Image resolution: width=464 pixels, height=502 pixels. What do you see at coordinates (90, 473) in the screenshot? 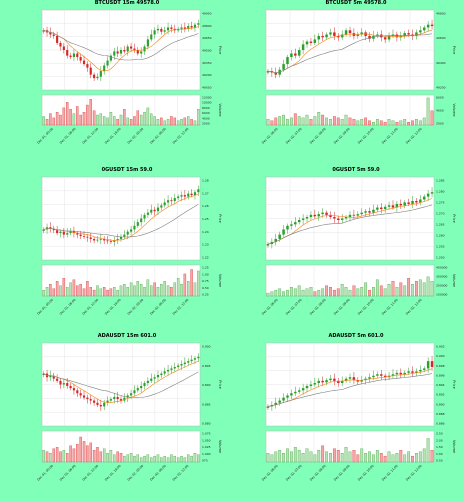
I see `x-tick-label: Dec 01, 12:00` at bounding box center [90, 473].